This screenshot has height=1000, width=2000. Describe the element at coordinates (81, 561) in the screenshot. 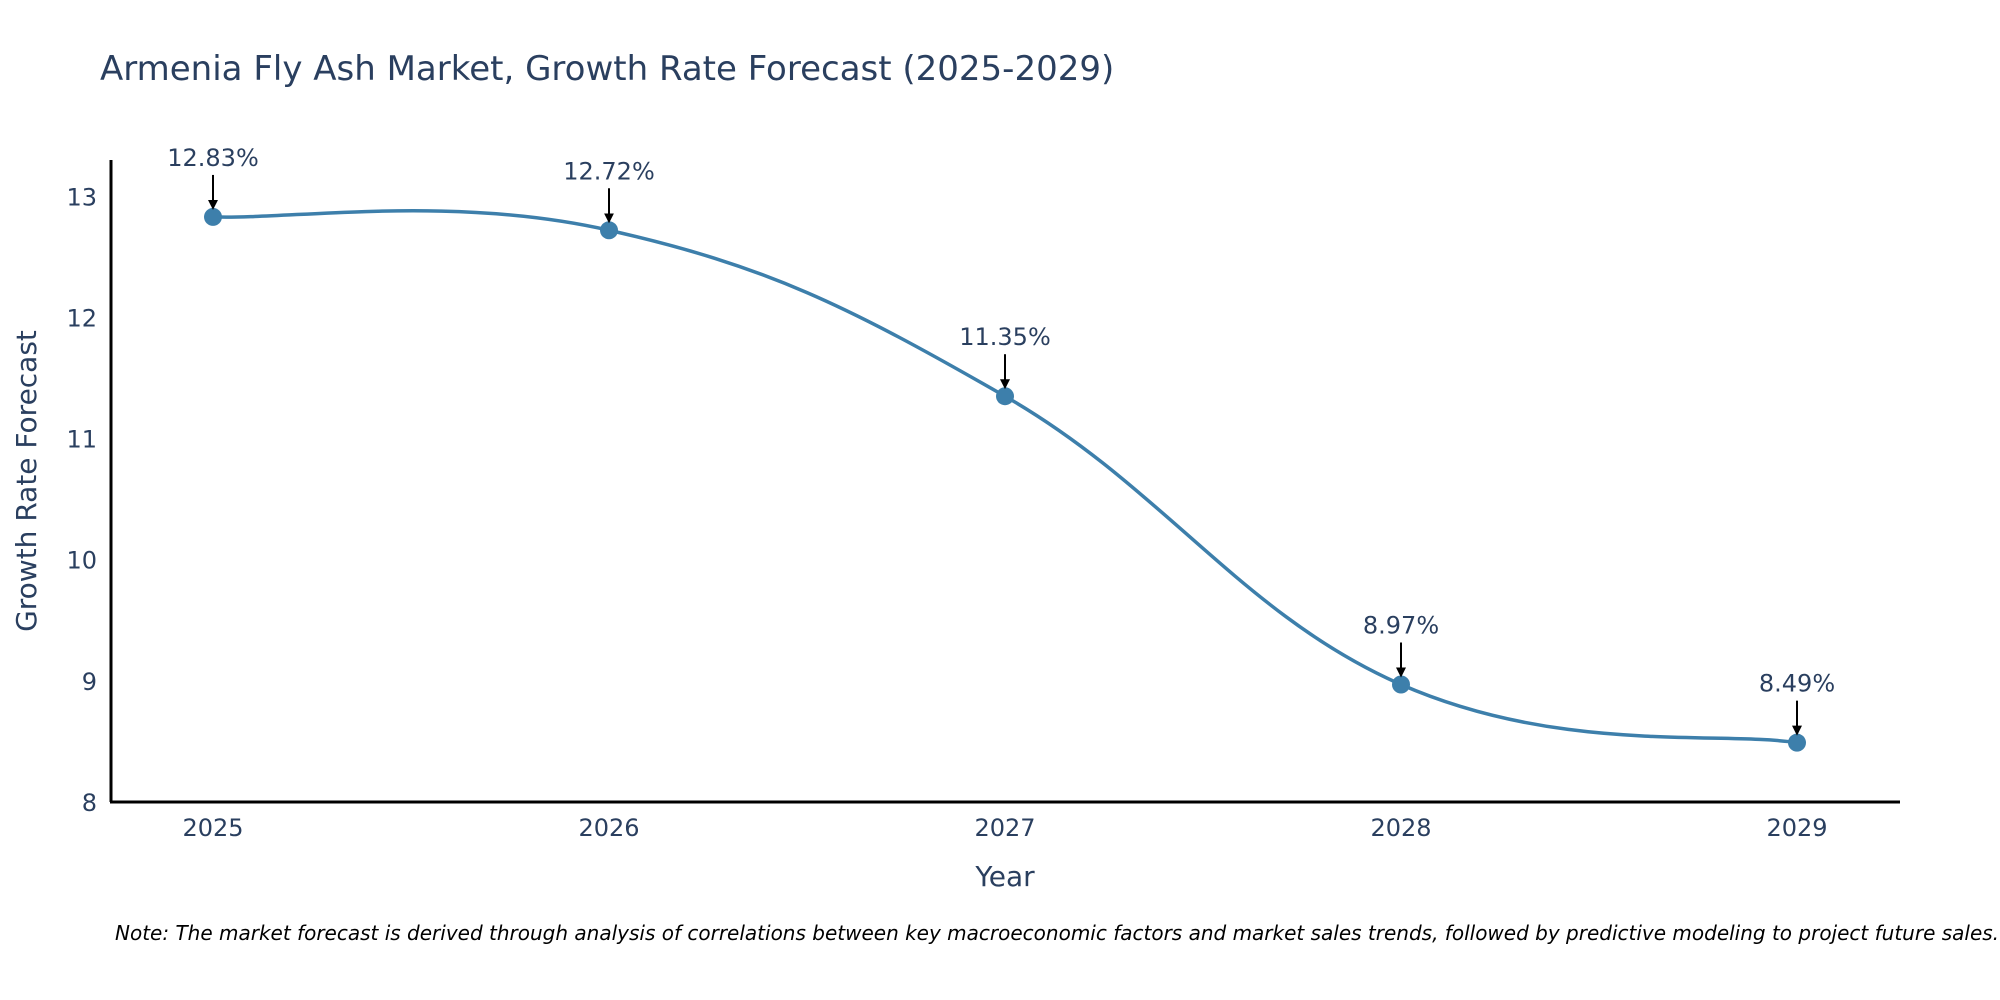

I see `y-tick-label: 10` at that location.